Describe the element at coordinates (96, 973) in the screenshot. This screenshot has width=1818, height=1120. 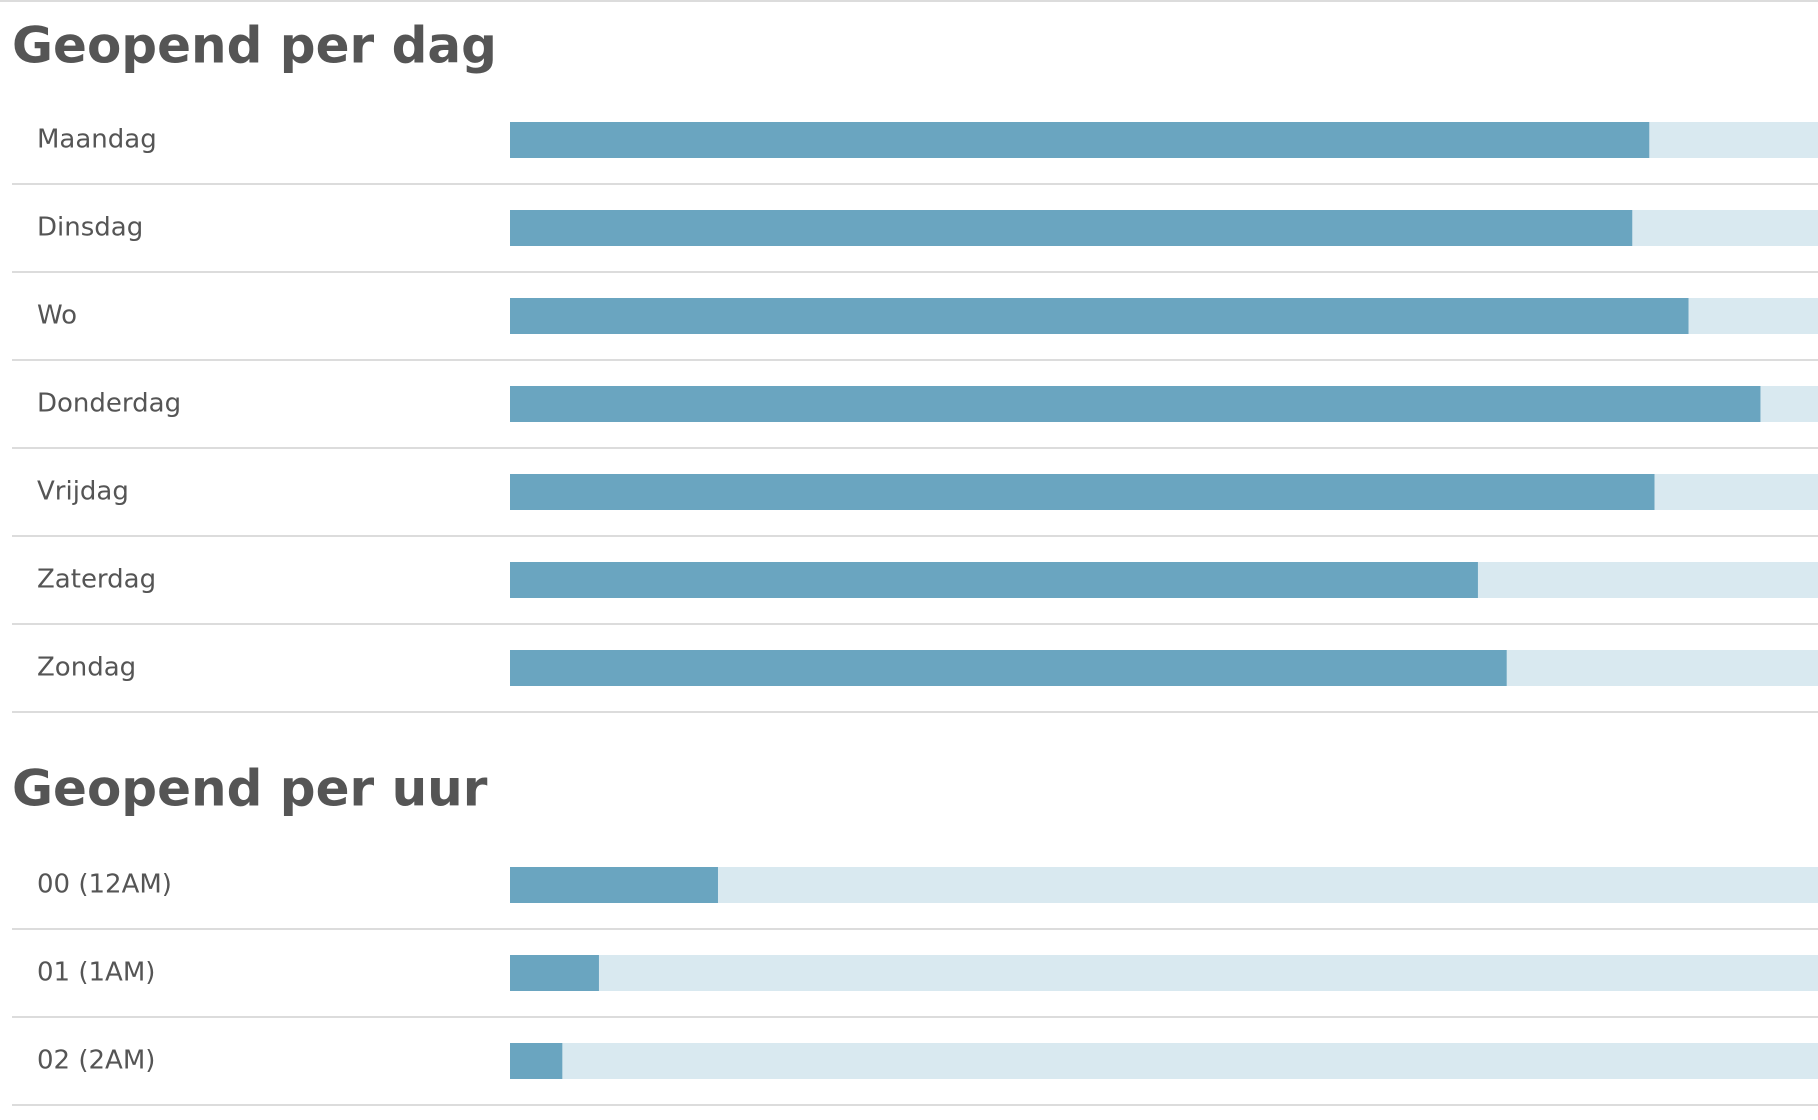
I see `row-label: 01 (1AM)` at that location.